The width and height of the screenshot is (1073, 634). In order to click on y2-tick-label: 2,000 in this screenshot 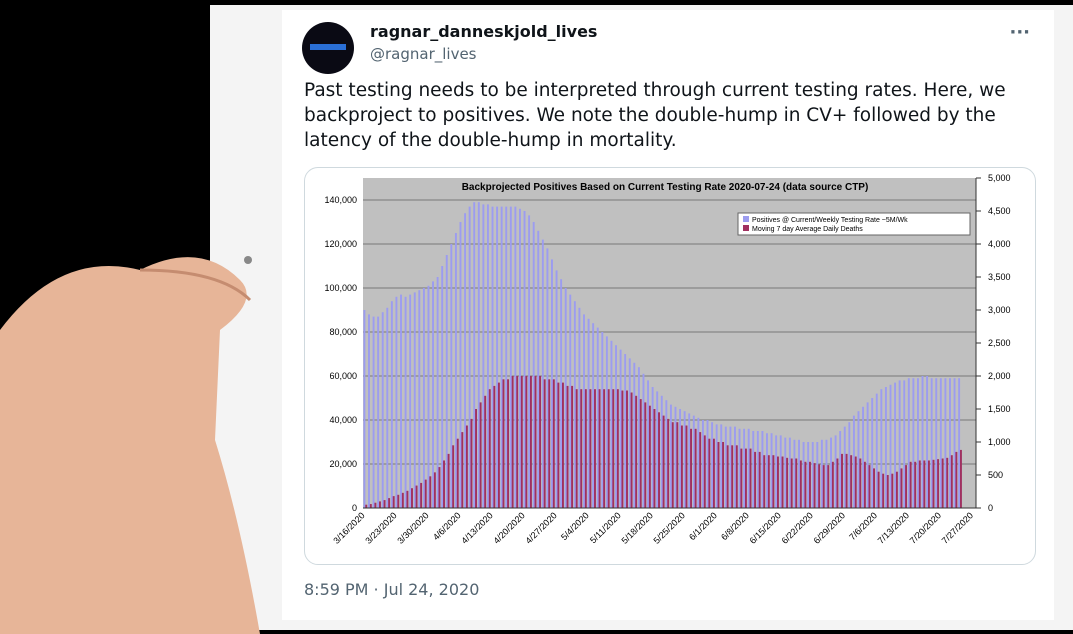, I will do `click(999, 376)`.